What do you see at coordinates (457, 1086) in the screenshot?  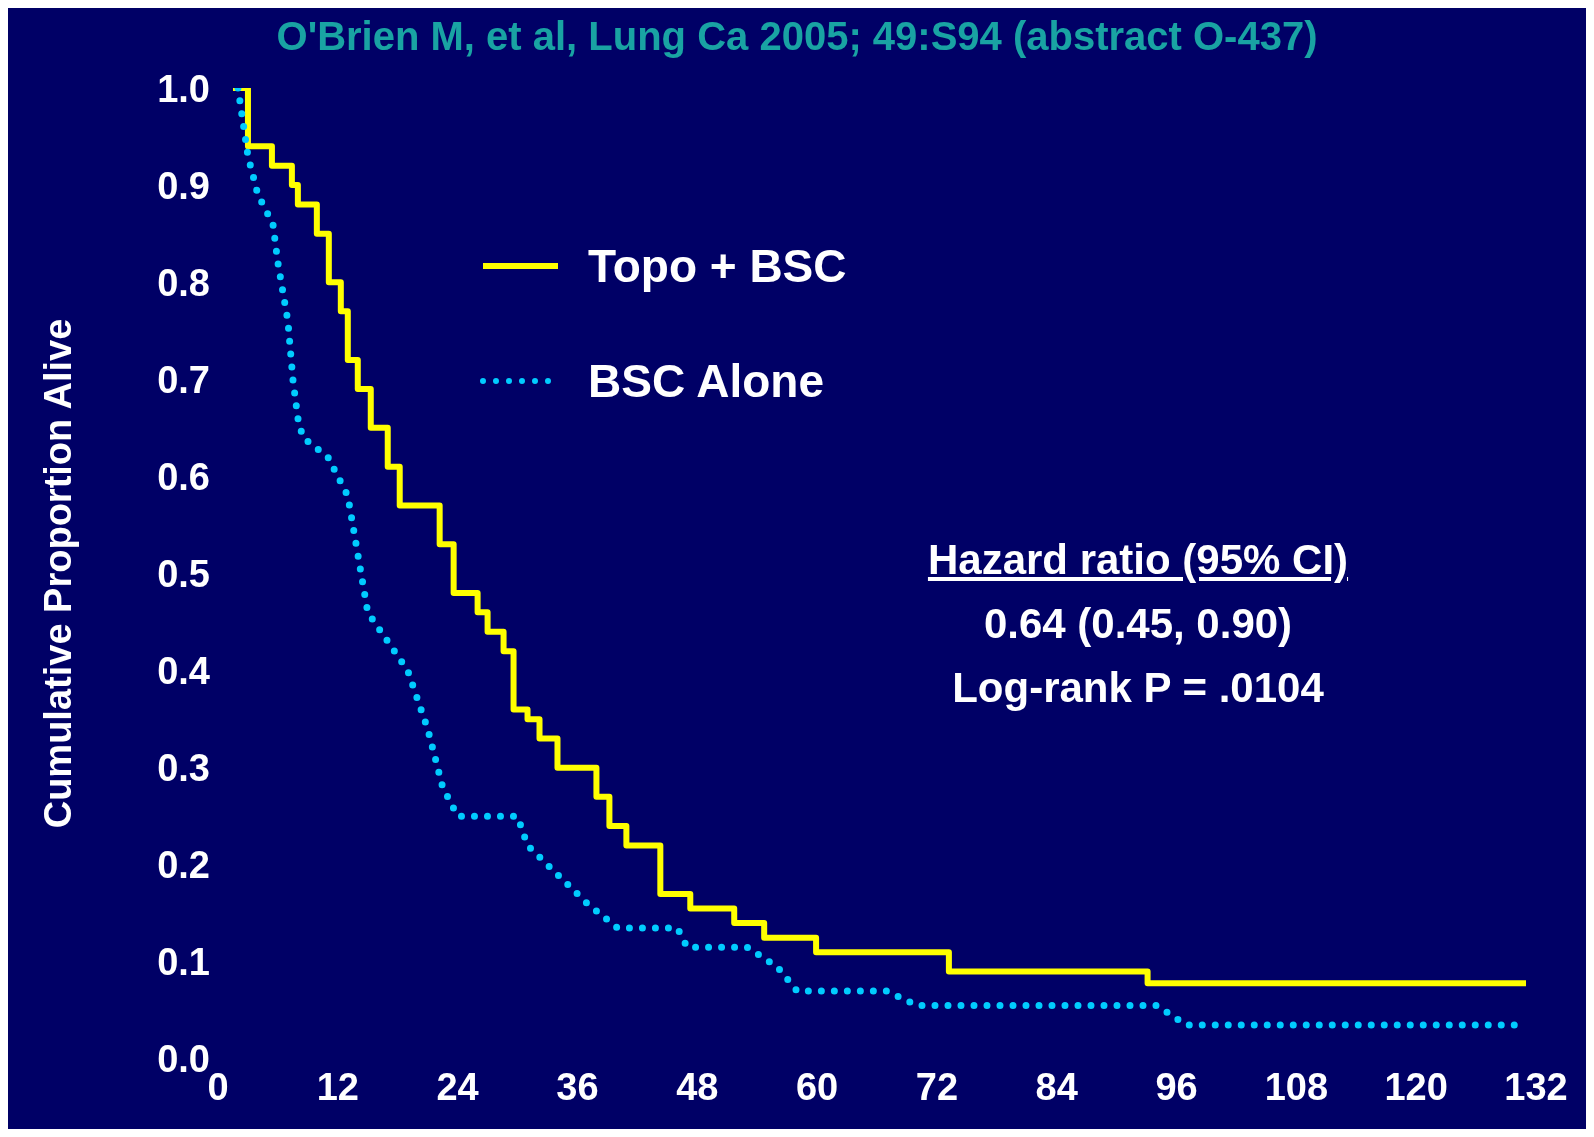 I see `x-tick-label: 24` at bounding box center [457, 1086].